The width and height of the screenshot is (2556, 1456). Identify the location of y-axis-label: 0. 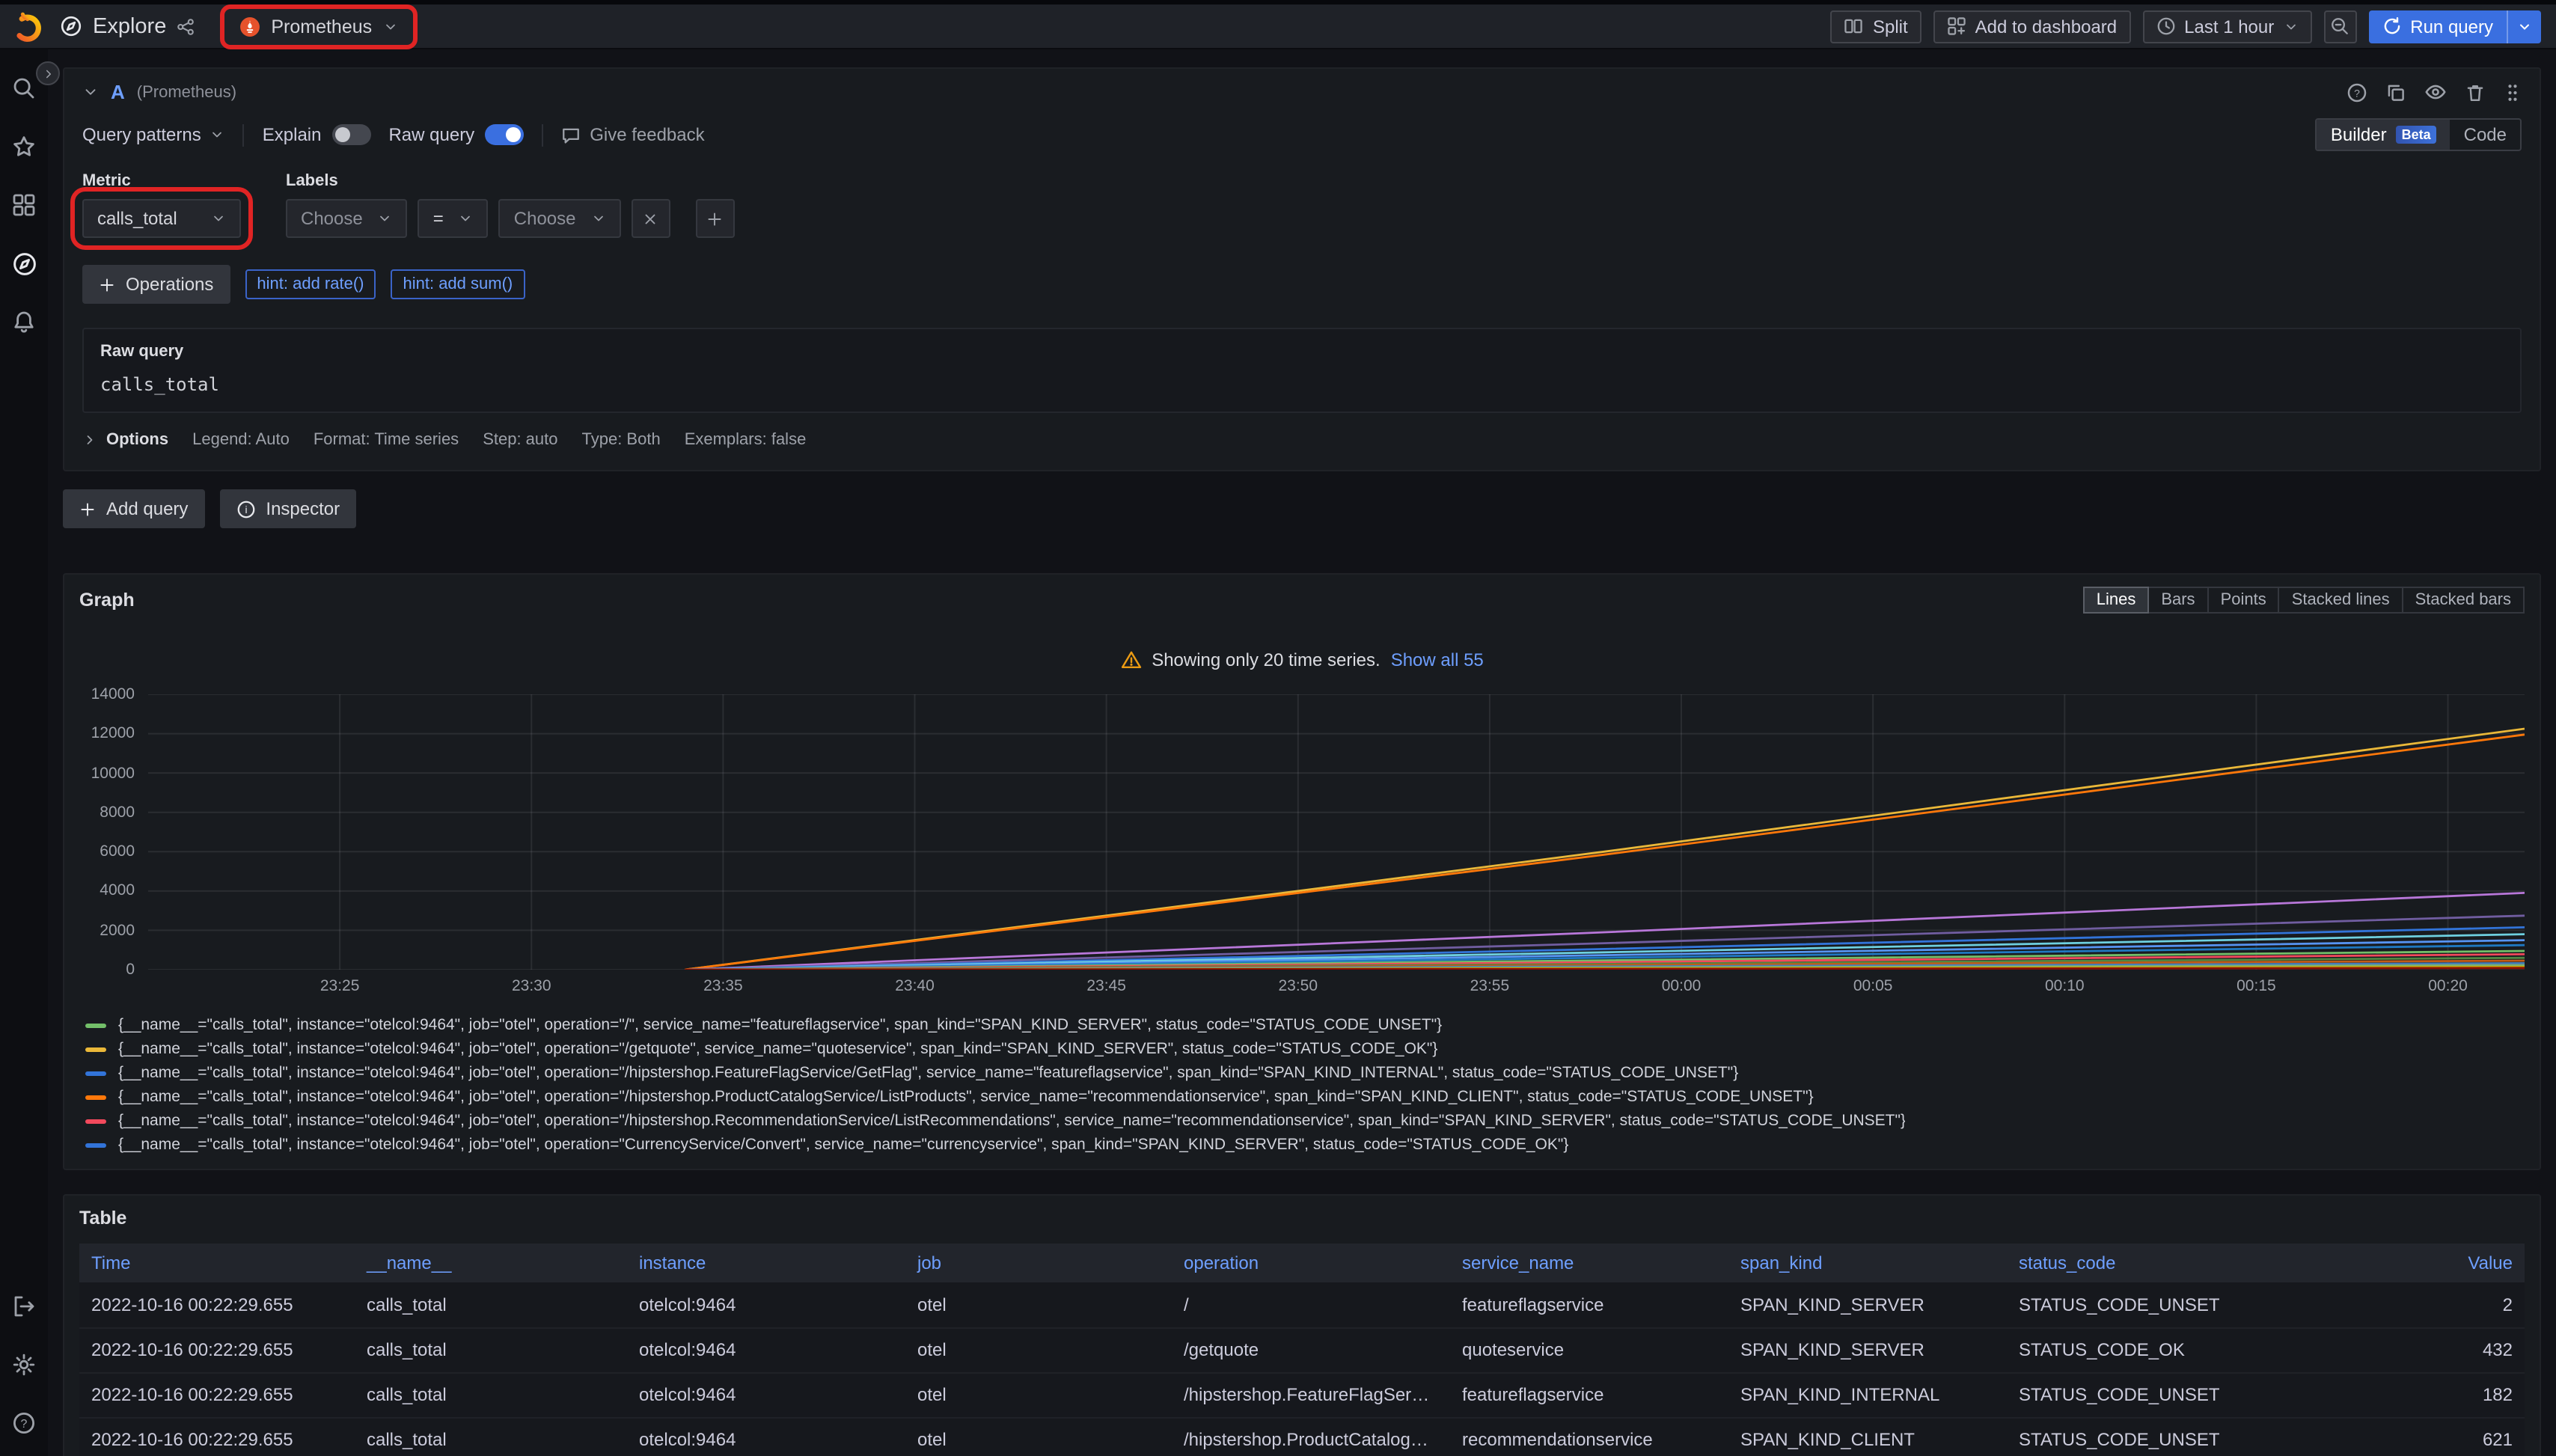
(130, 970).